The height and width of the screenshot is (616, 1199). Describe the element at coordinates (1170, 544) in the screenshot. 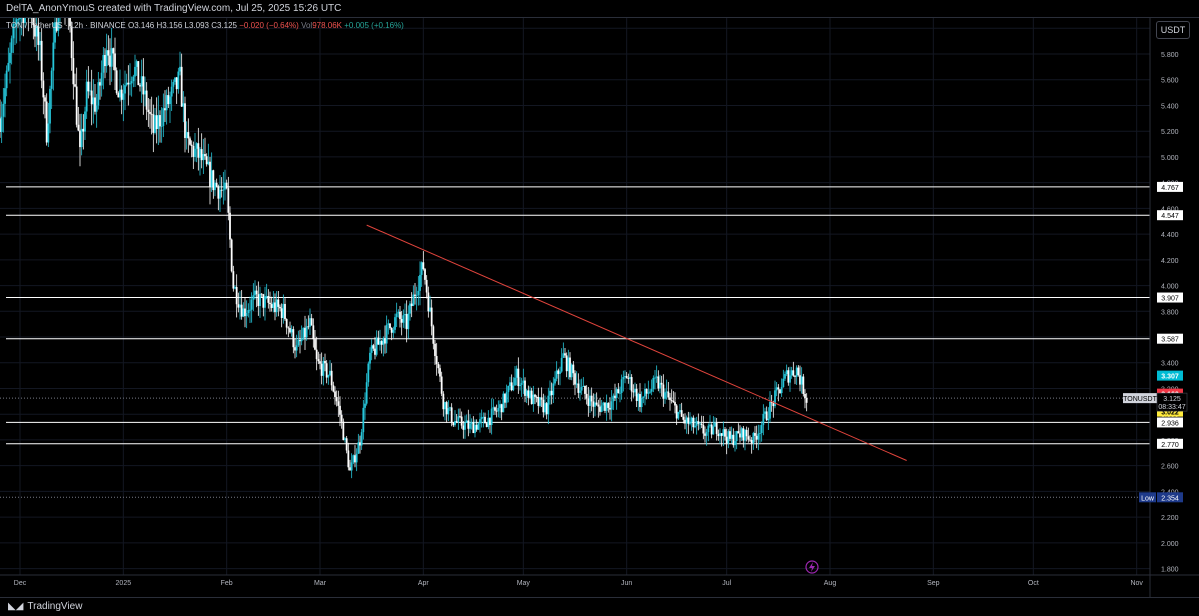

I see `price-tick-label: 2.000` at that location.